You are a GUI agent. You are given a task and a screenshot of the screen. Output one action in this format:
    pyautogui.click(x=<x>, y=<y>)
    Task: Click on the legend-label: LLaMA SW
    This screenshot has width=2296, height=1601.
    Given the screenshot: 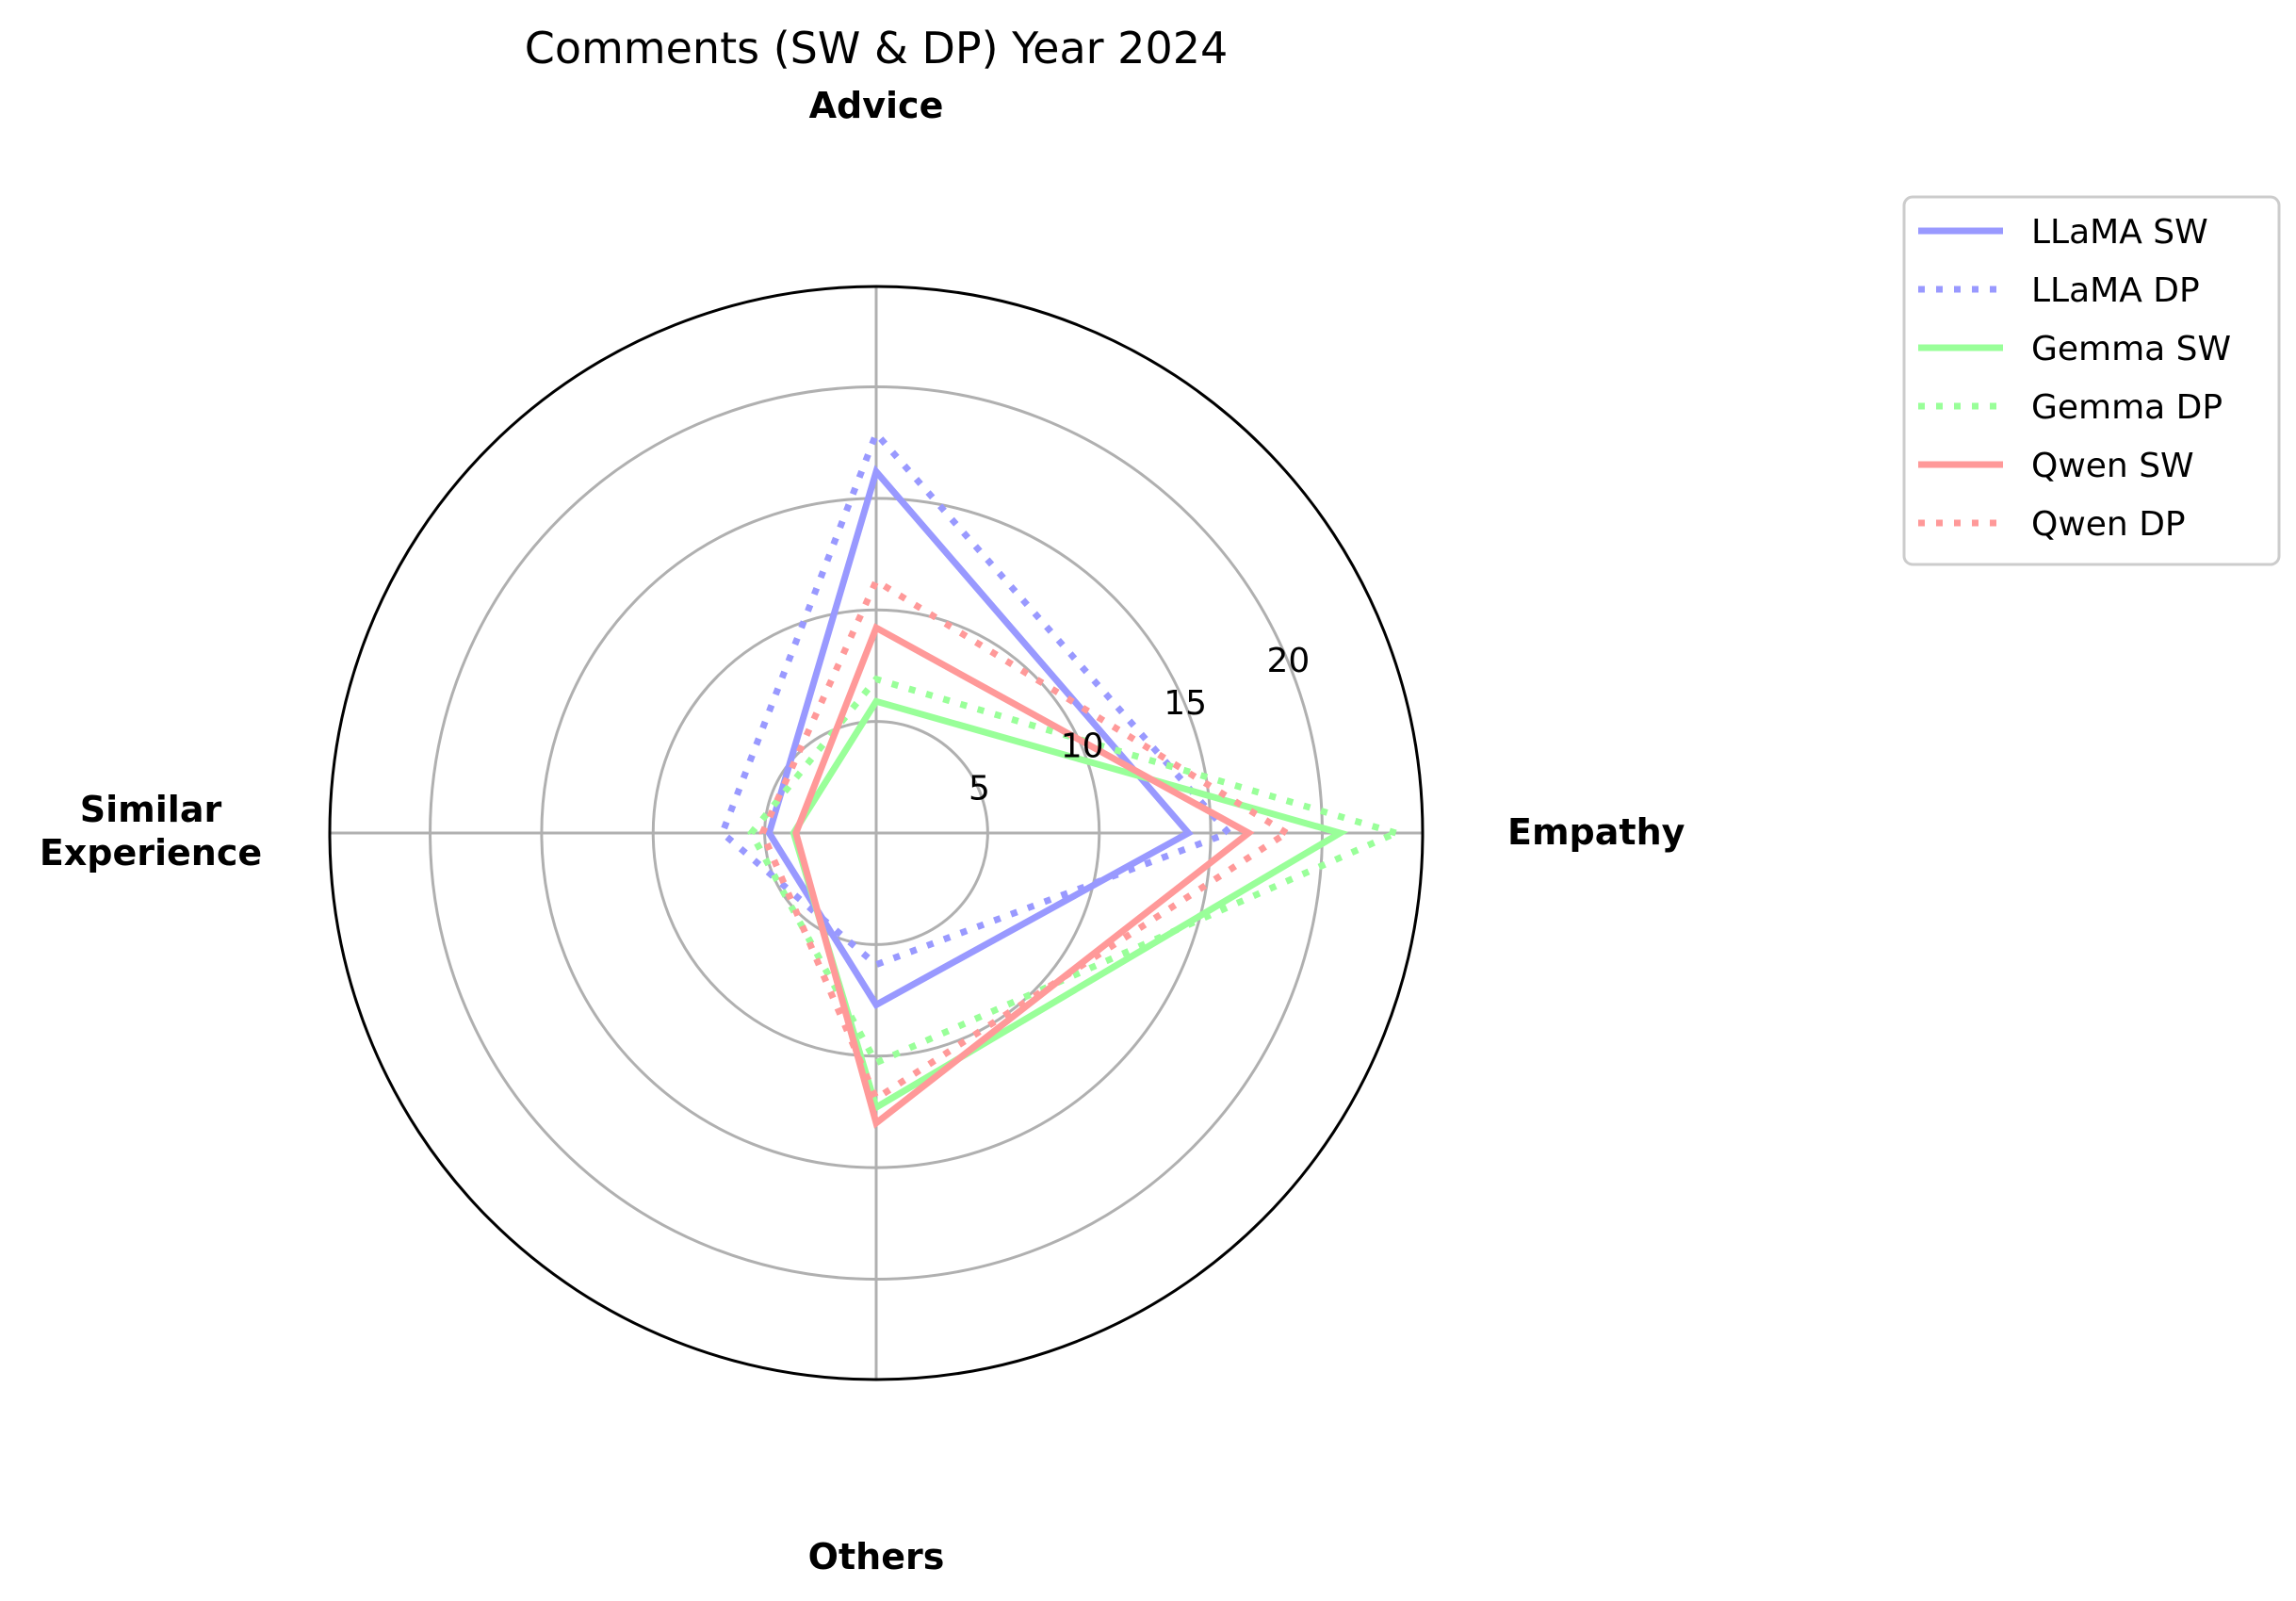 What is the action you would take?
    pyautogui.click(x=2119, y=232)
    